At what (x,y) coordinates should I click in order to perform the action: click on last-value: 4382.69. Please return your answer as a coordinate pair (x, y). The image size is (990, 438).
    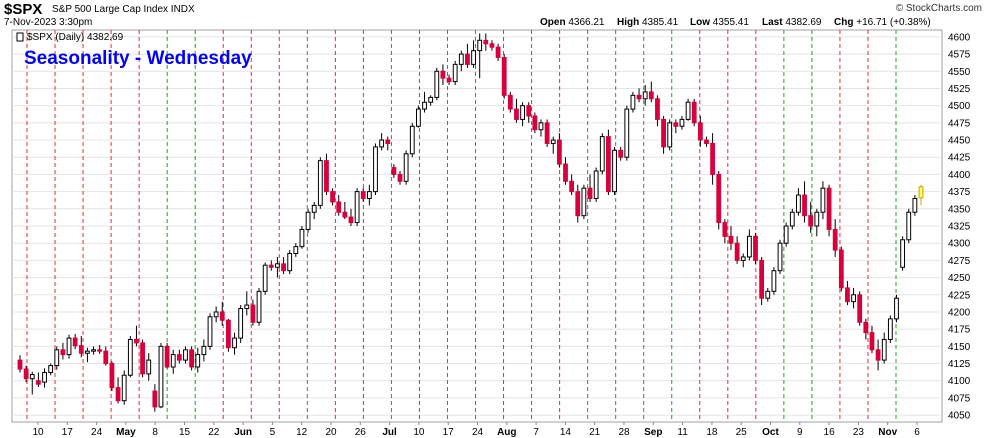
    Looking at the image, I should click on (803, 22).